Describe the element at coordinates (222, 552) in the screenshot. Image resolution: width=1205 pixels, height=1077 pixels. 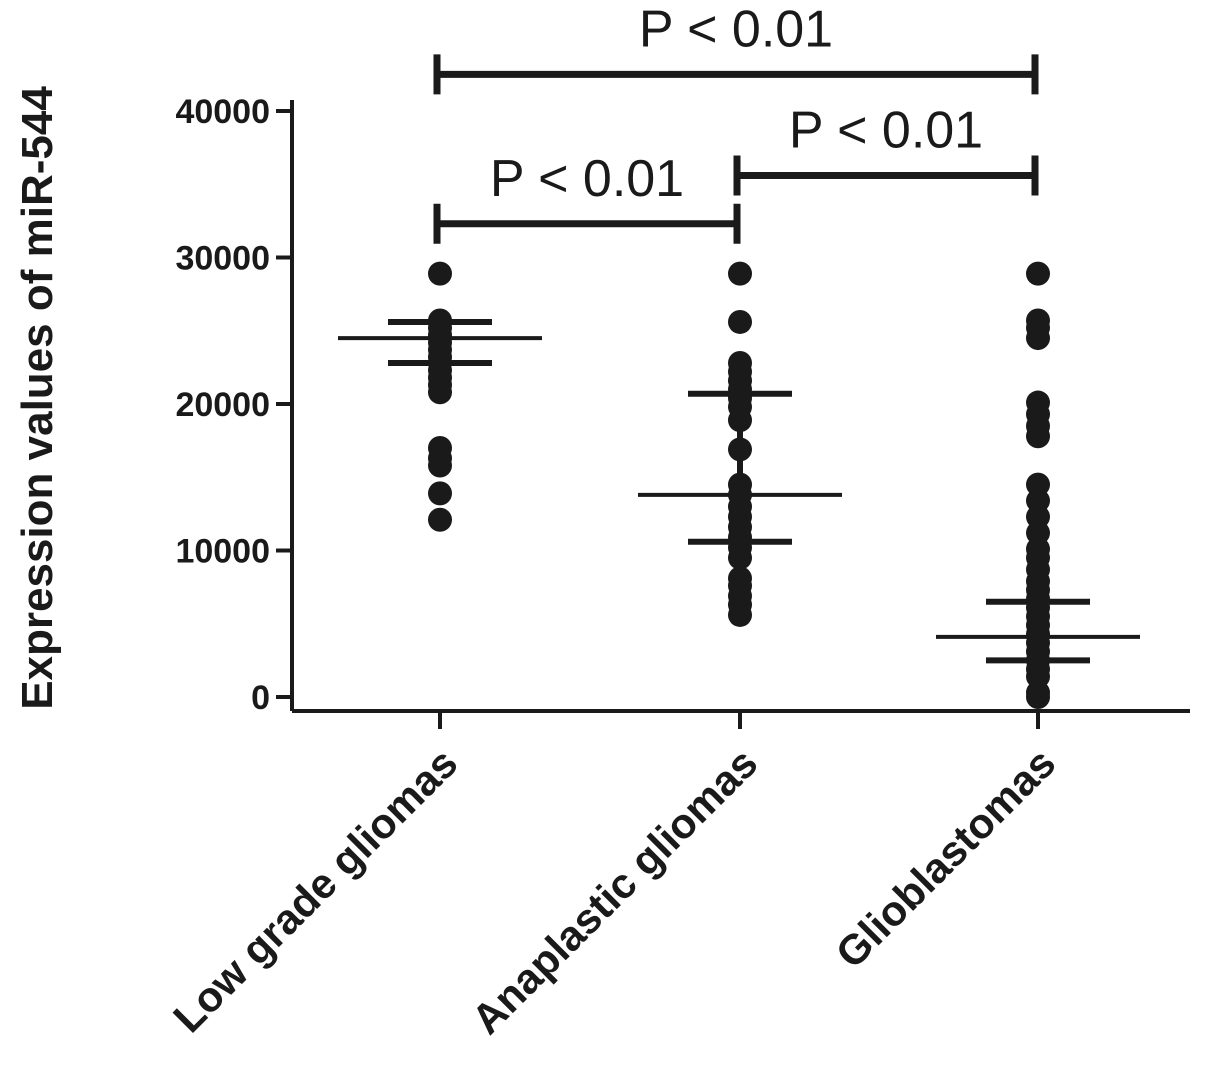
I see `y-tick-label: 10000` at that location.